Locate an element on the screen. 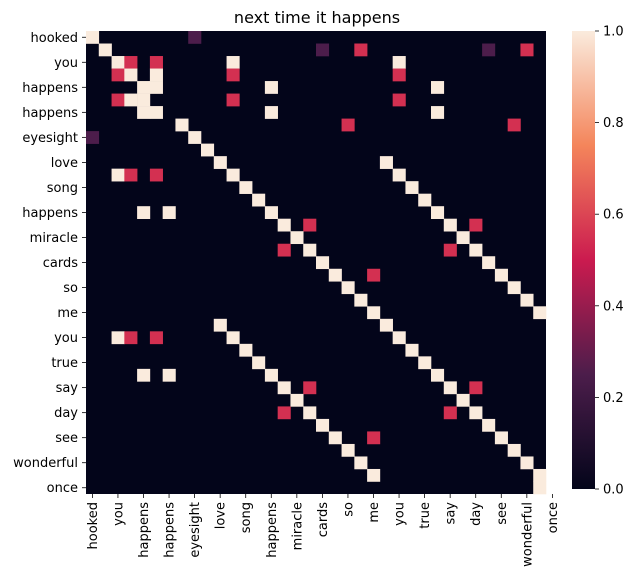  y-tick-label: song is located at coordinates (62, 188).